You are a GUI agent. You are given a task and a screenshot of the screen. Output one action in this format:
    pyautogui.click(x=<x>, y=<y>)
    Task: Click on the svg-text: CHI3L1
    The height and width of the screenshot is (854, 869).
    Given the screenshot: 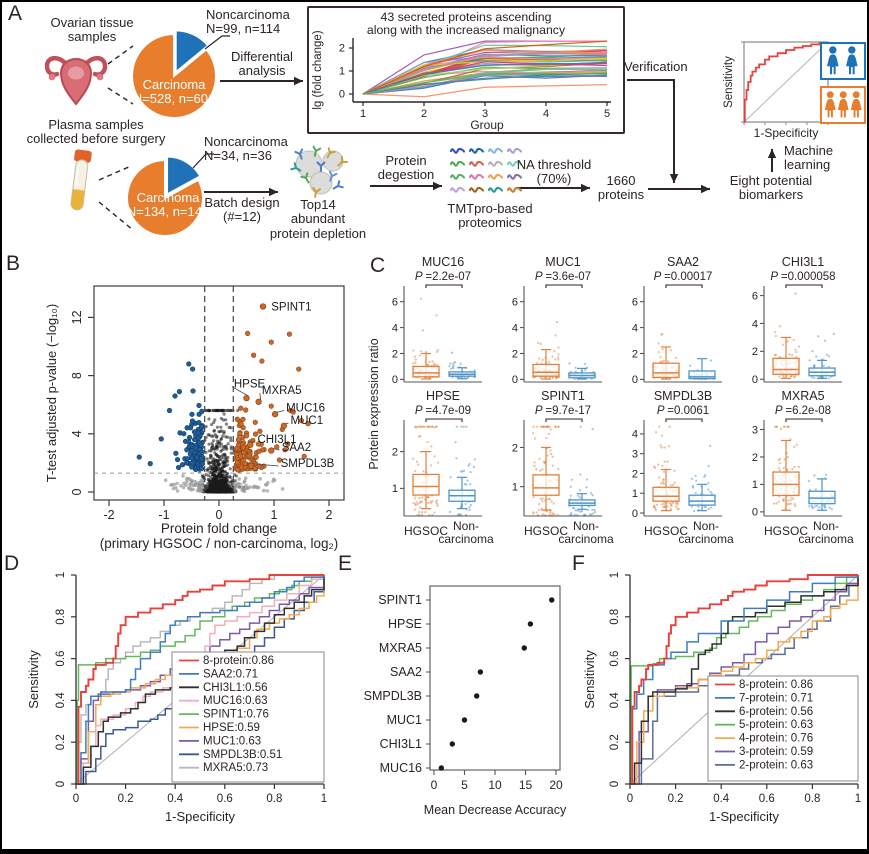 What is the action you would take?
    pyautogui.click(x=277, y=440)
    